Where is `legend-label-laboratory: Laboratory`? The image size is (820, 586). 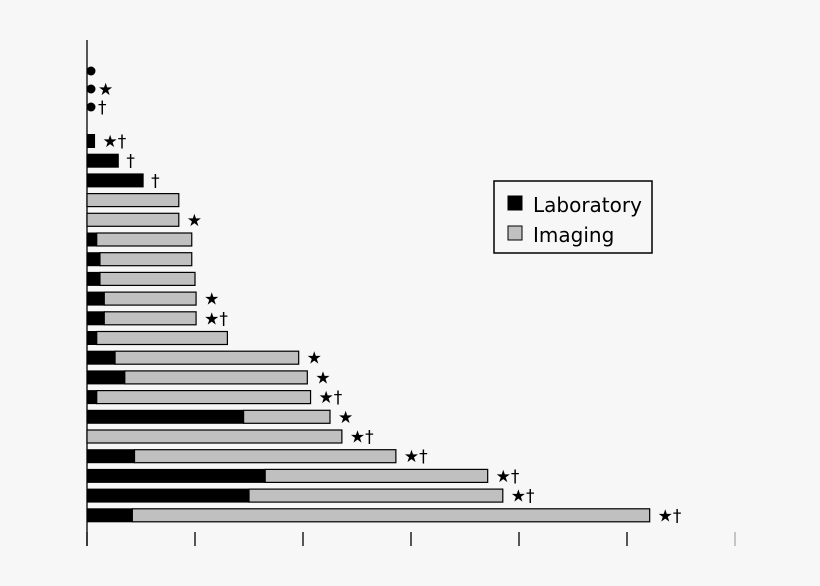 legend-label-laboratory: Laboratory is located at coordinates (587, 205).